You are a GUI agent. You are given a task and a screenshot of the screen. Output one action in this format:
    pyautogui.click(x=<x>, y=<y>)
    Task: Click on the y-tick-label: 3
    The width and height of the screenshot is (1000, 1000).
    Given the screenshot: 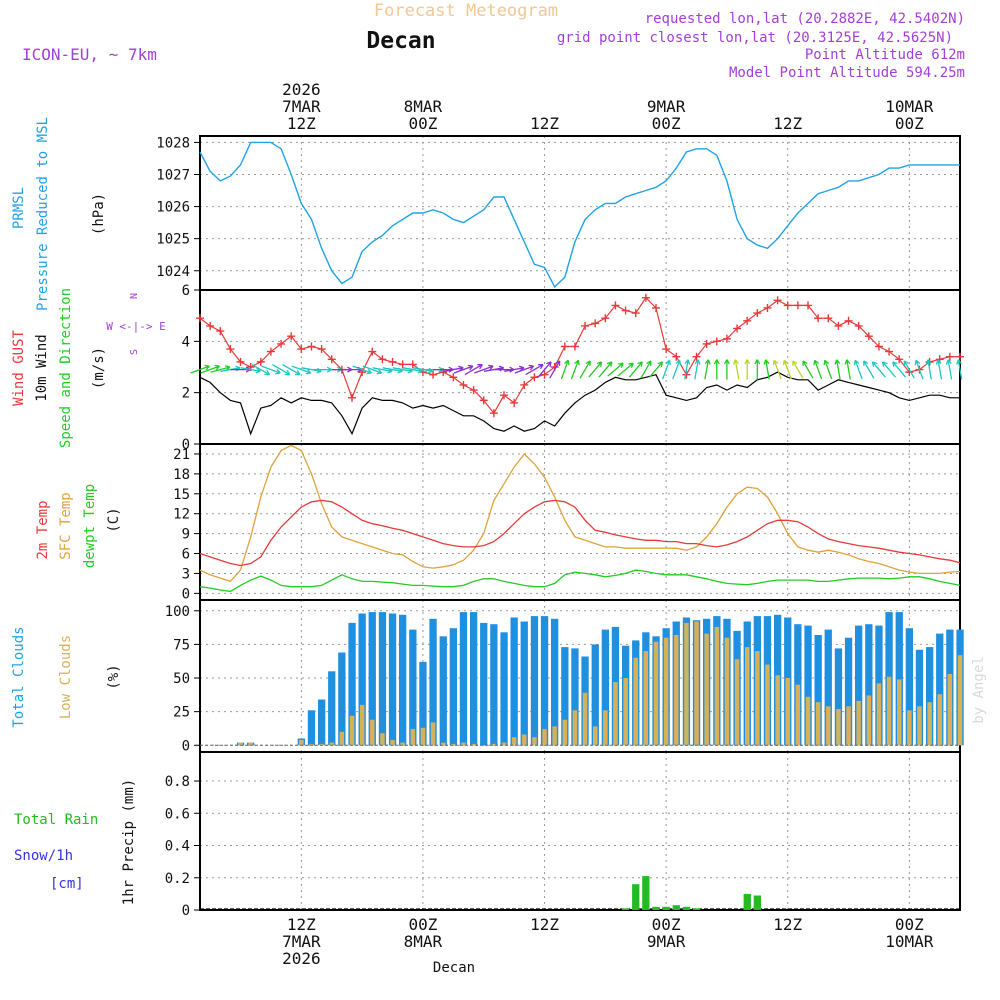 What is the action you would take?
    pyautogui.click(x=186, y=574)
    